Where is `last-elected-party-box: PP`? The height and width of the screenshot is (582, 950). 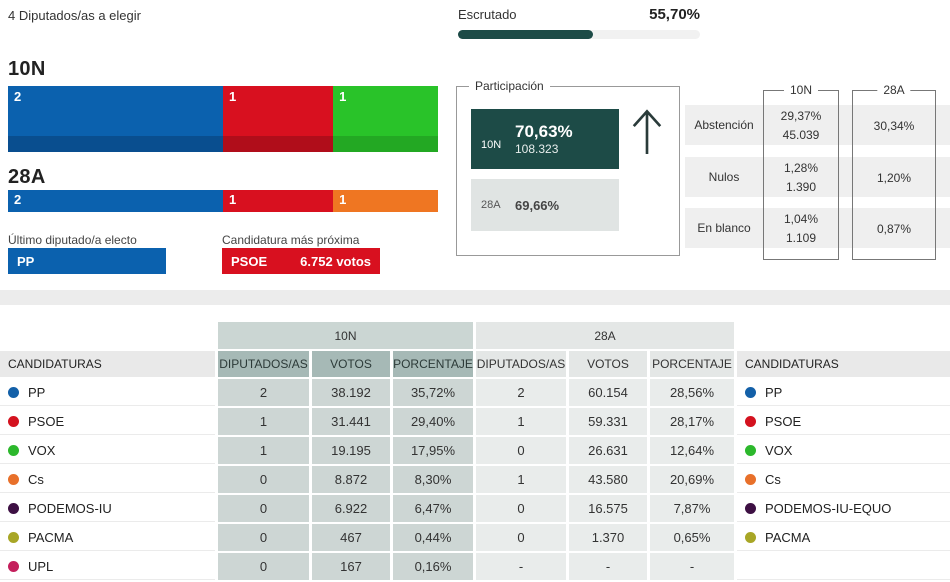 last-elected-party-box: PP is located at coordinates (87, 261).